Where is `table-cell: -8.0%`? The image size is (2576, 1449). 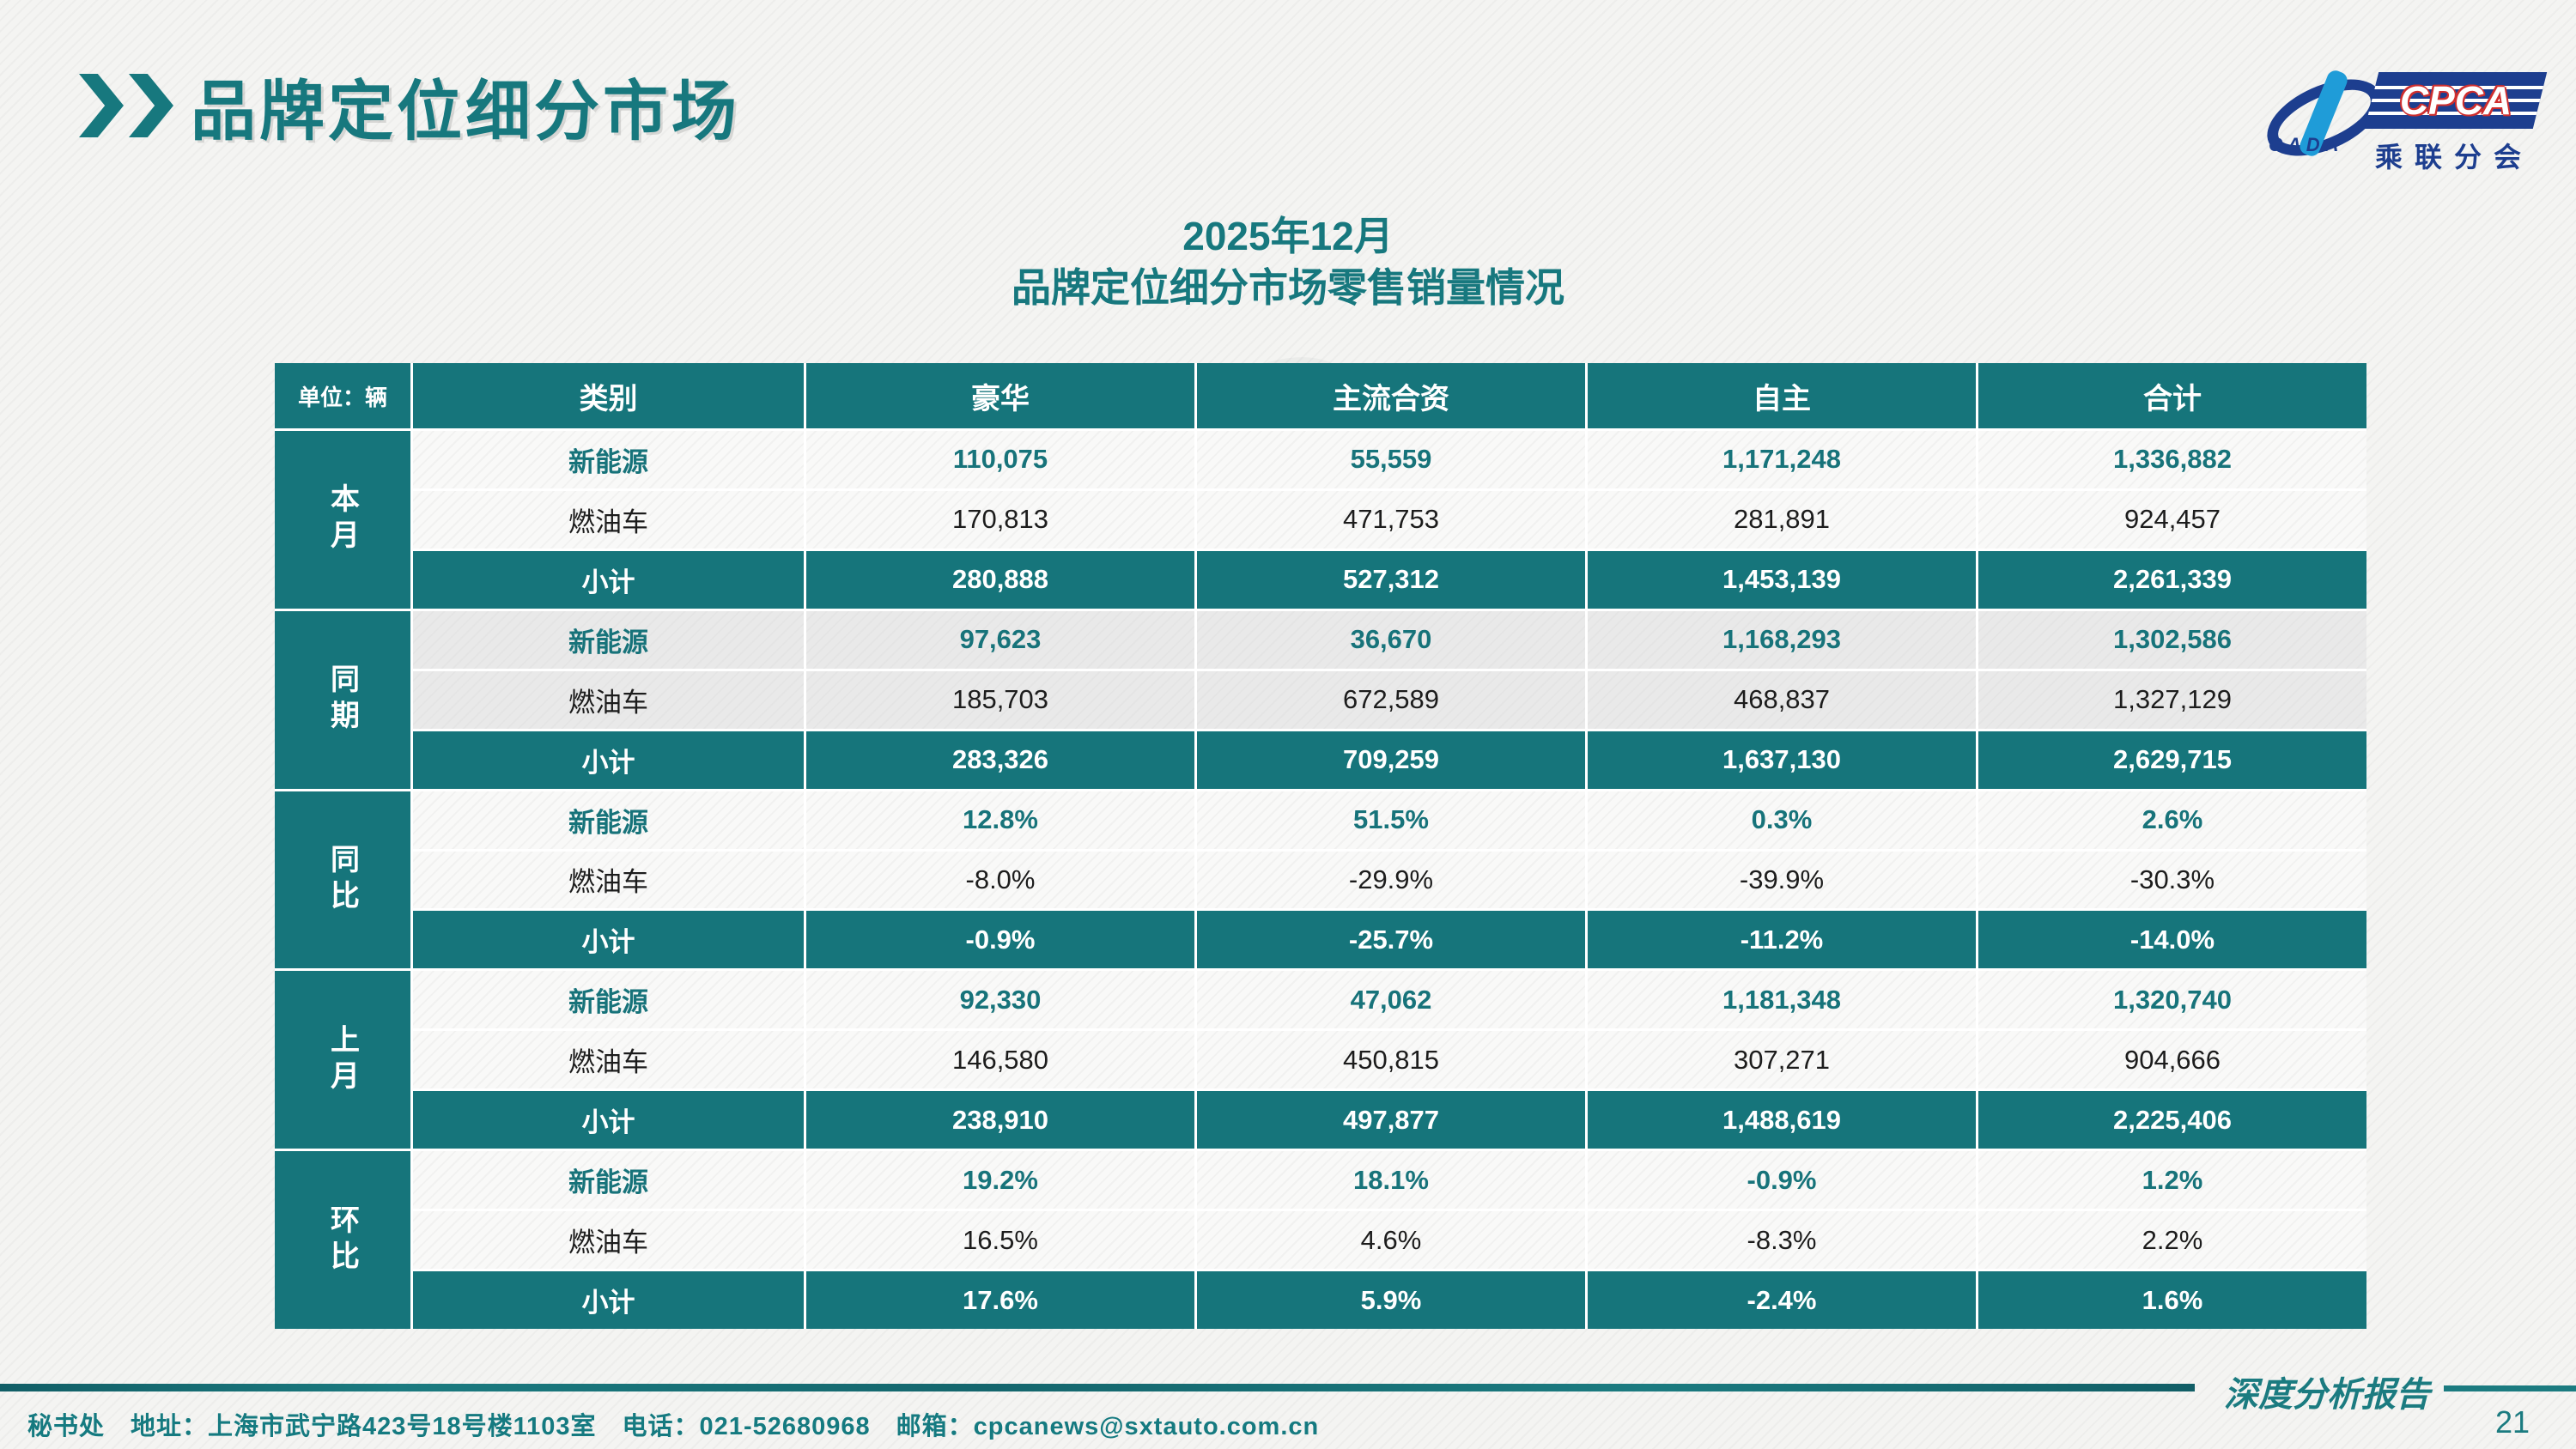 table-cell: -8.0% is located at coordinates (1000, 880).